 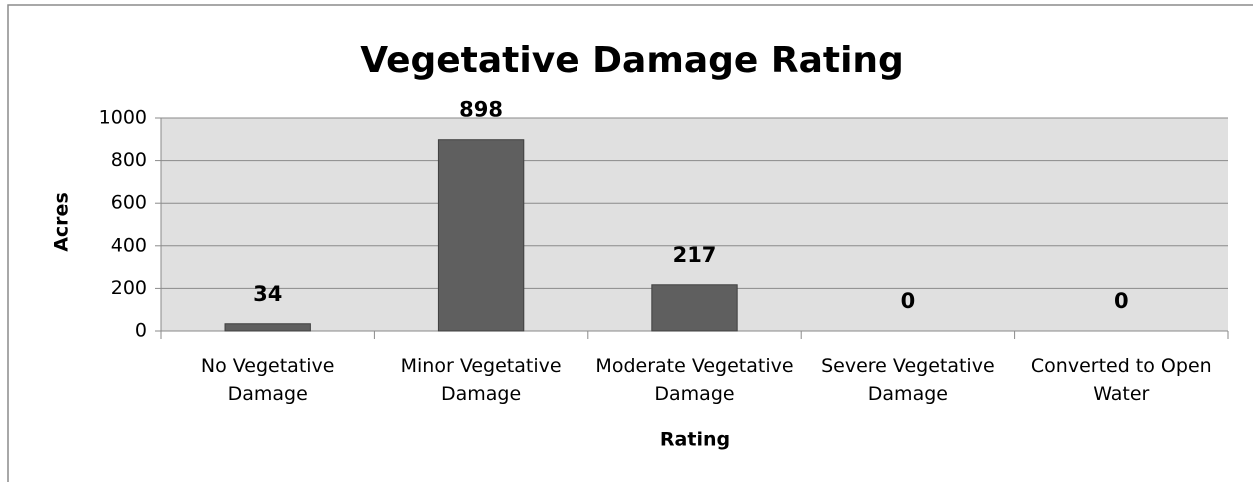 What do you see at coordinates (123, 118) in the screenshot?
I see `y-tick-label: 1000` at bounding box center [123, 118].